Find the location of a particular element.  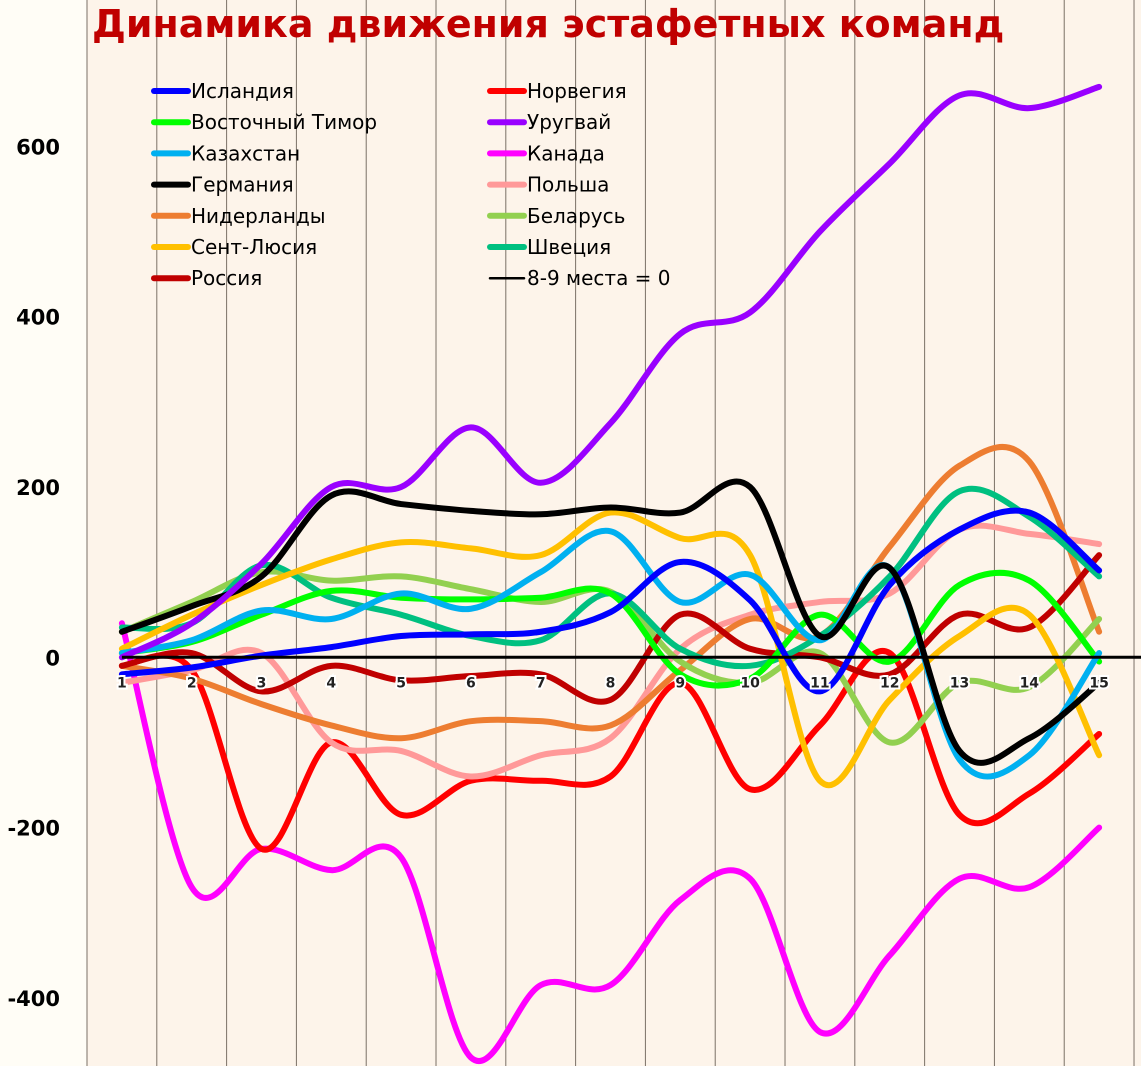

x-tick-label: 14 is located at coordinates (1030, 683).